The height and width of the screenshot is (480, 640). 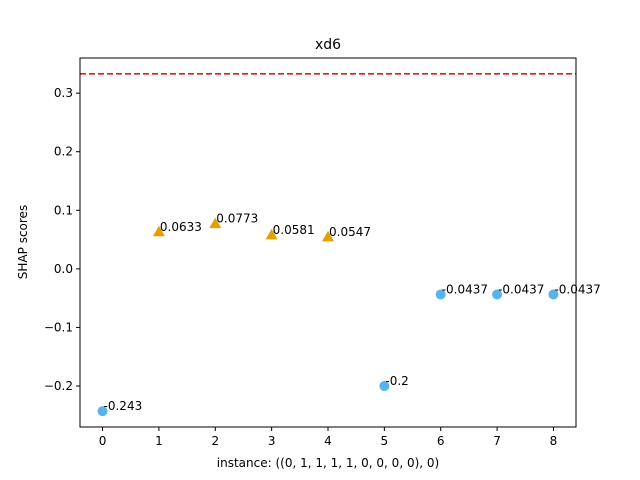 I want to click on point-value-label: 0.0773, so click(x=237, y=219).